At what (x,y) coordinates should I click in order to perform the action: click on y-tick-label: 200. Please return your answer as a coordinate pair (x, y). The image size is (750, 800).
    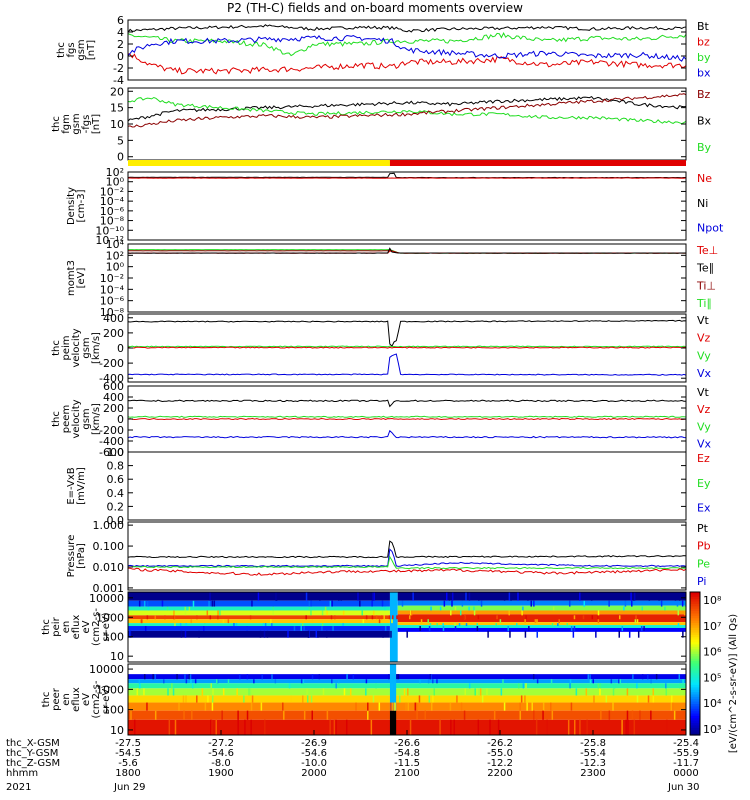
    Looking at the image, I should click on (113, 333).